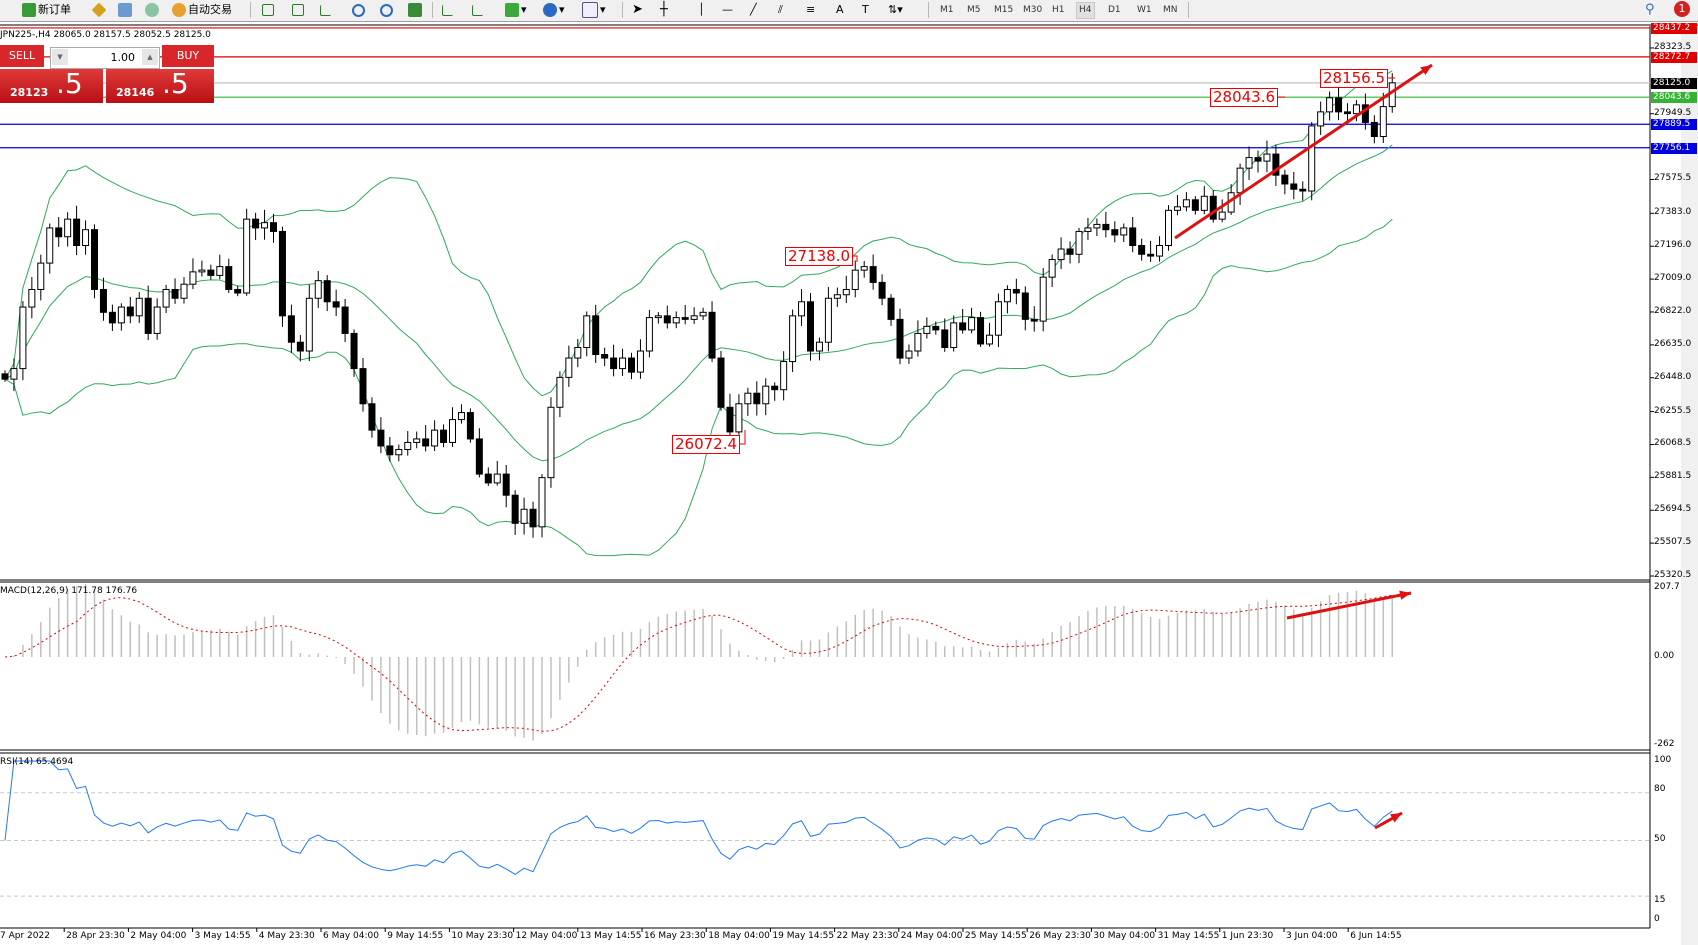  Describe the element at coordinates (1033, 10) in the screenshot. I see `timeframe-m30: M30` at that location.